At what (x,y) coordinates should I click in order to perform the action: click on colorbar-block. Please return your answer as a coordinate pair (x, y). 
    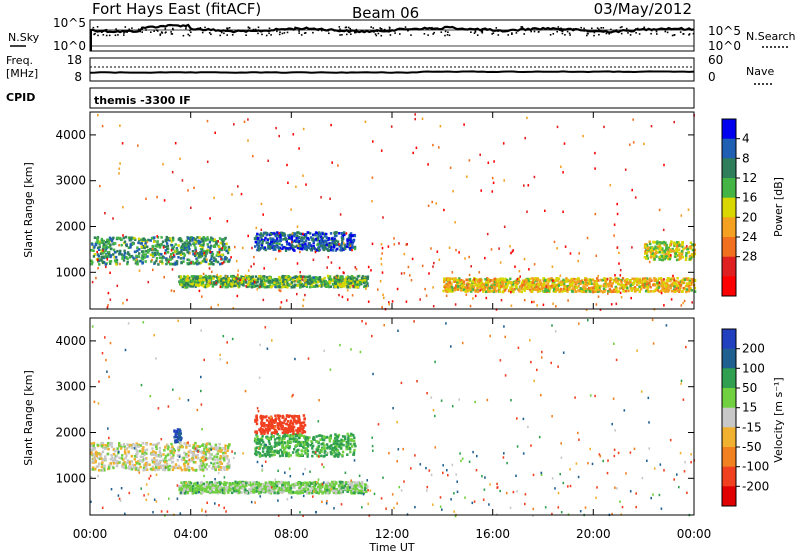
    Looking at the image, I should click on (729, 207).